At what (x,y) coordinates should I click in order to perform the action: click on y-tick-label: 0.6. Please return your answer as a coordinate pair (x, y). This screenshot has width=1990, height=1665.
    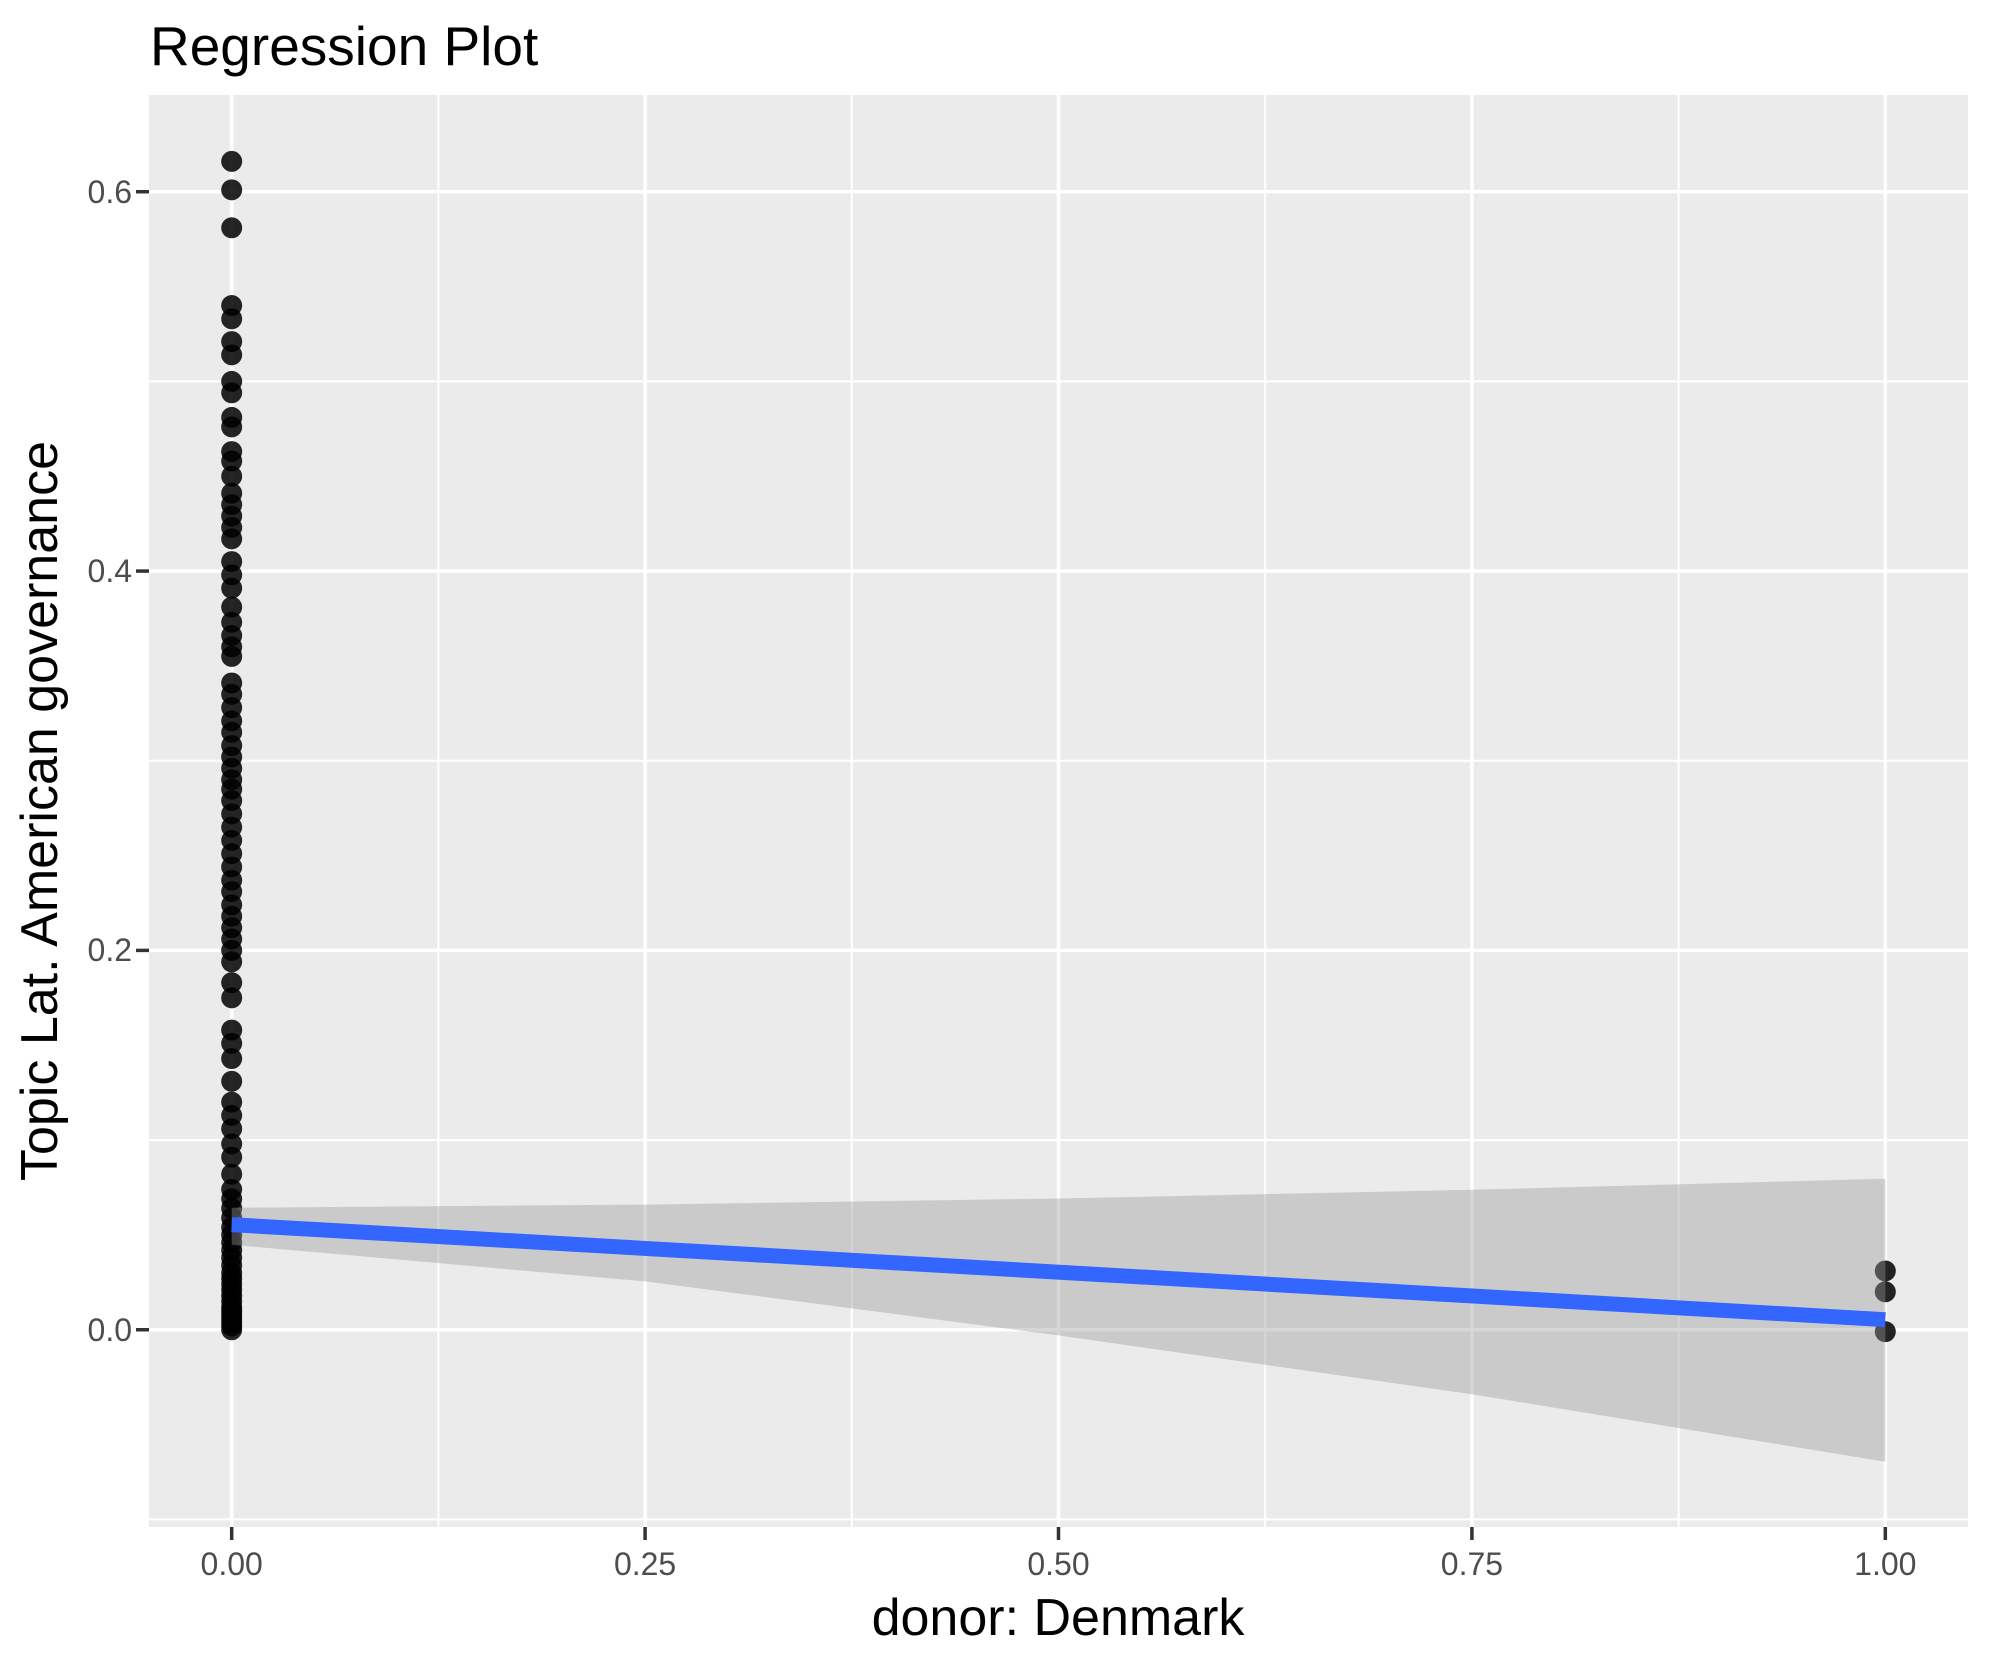
    Looking at the image, I should click on (109, 191).